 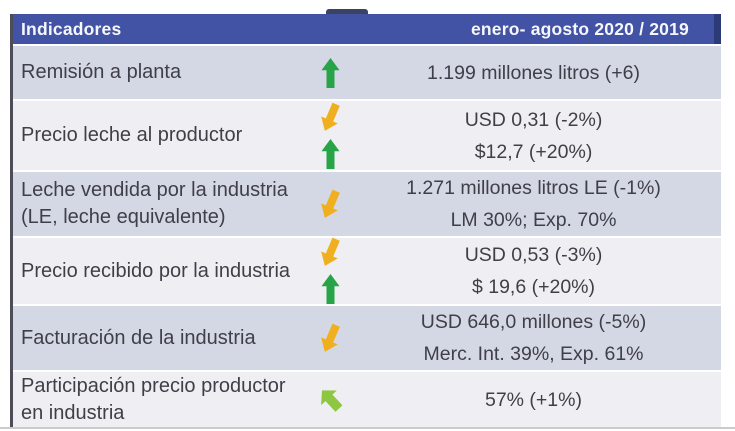 I want to click on indicator-values: USD 0,53 (-3%) $ 19,6 (+20%), so click(x=540, y=271).